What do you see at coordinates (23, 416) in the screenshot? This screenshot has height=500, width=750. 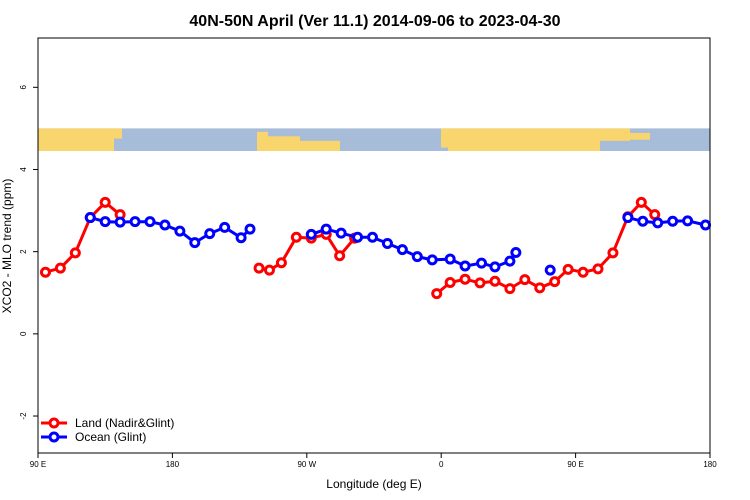 I see `y-tick-label: -2` at bounding box center [23, 416].